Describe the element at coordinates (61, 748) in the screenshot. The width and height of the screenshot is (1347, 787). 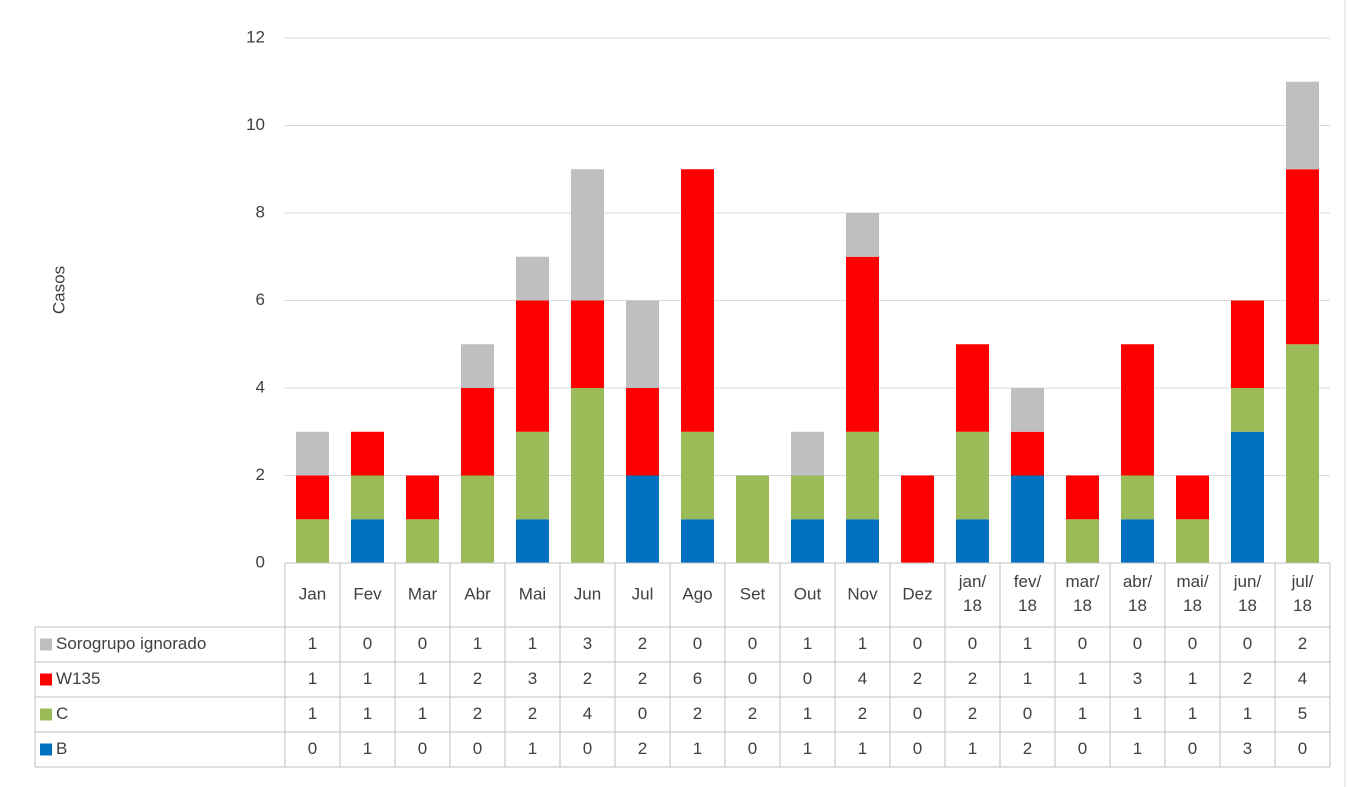
I see `legend-label: B` at that location.